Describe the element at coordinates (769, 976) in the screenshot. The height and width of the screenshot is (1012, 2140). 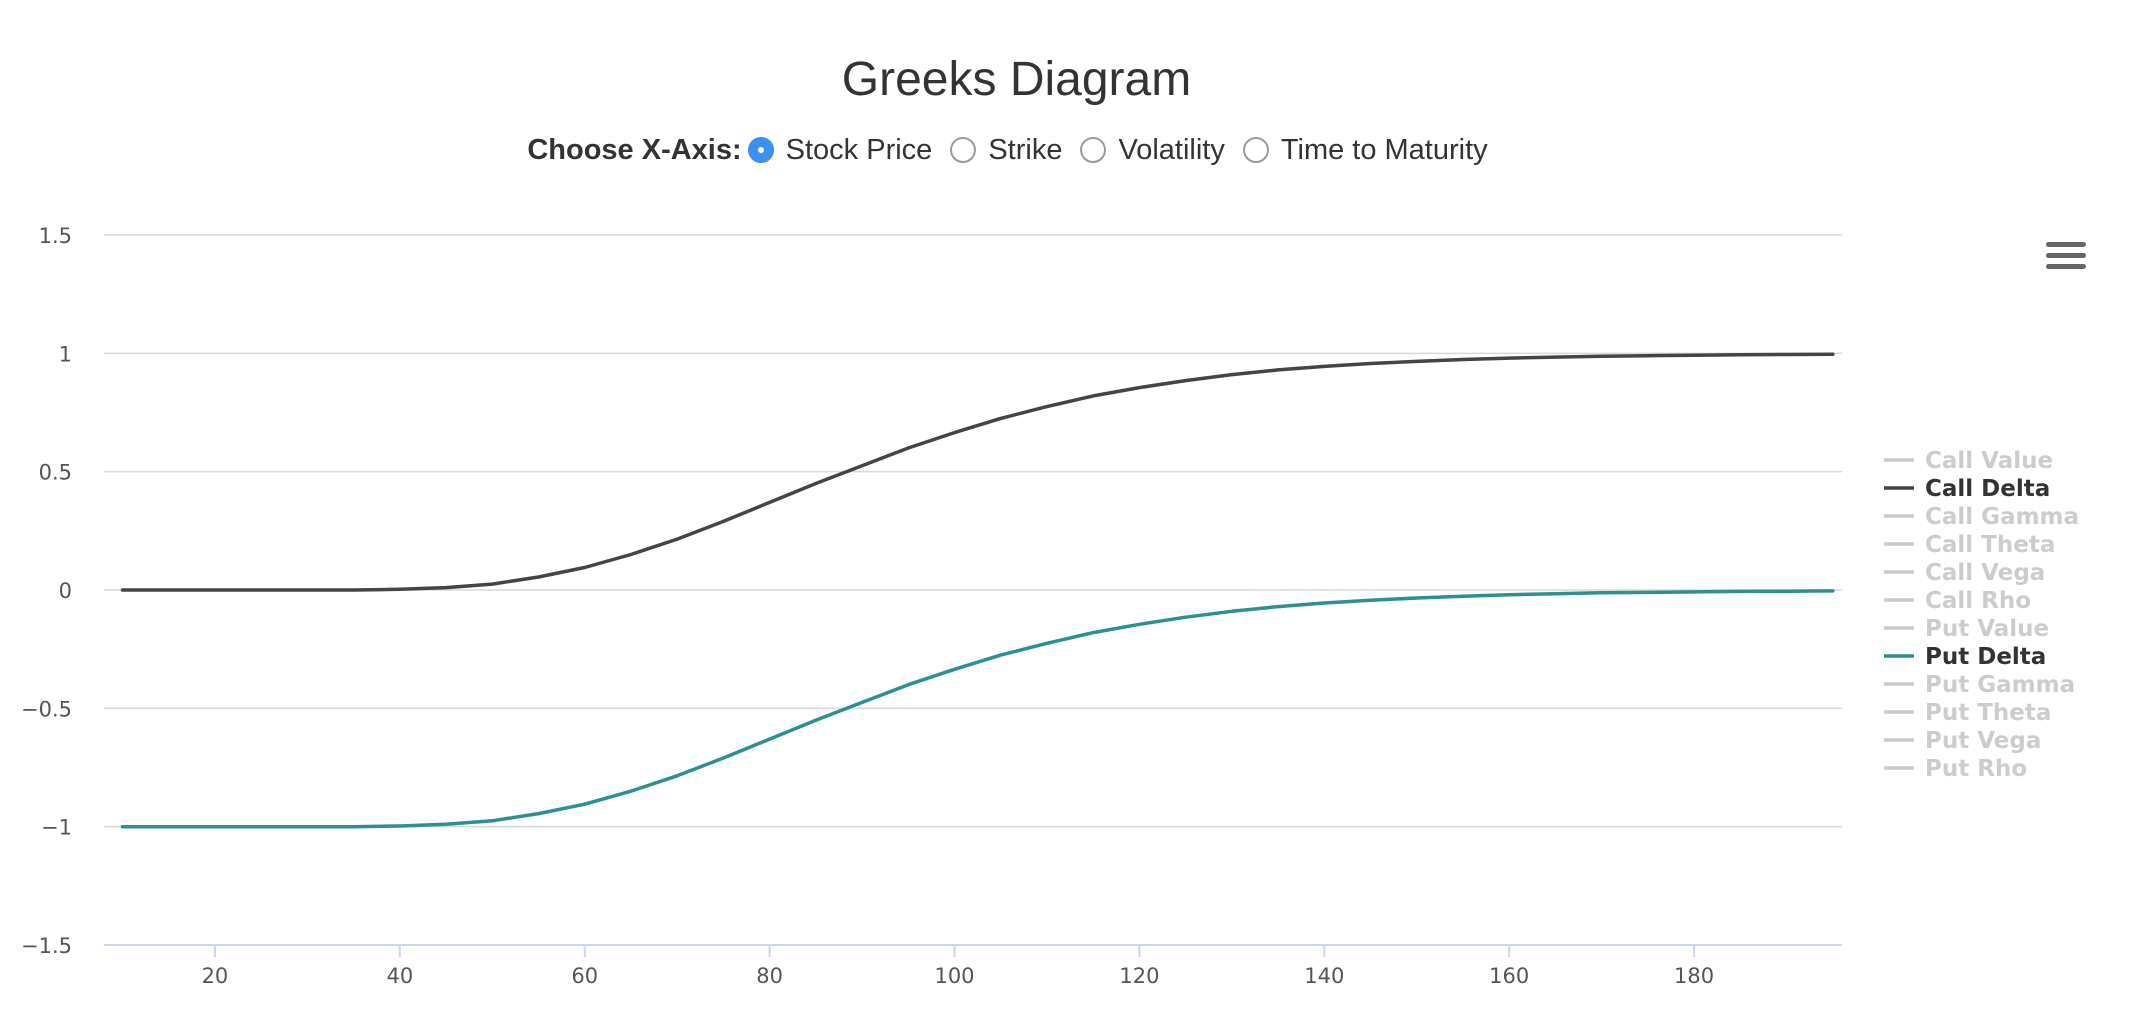
I see `x-tick-label: 80` at that location.